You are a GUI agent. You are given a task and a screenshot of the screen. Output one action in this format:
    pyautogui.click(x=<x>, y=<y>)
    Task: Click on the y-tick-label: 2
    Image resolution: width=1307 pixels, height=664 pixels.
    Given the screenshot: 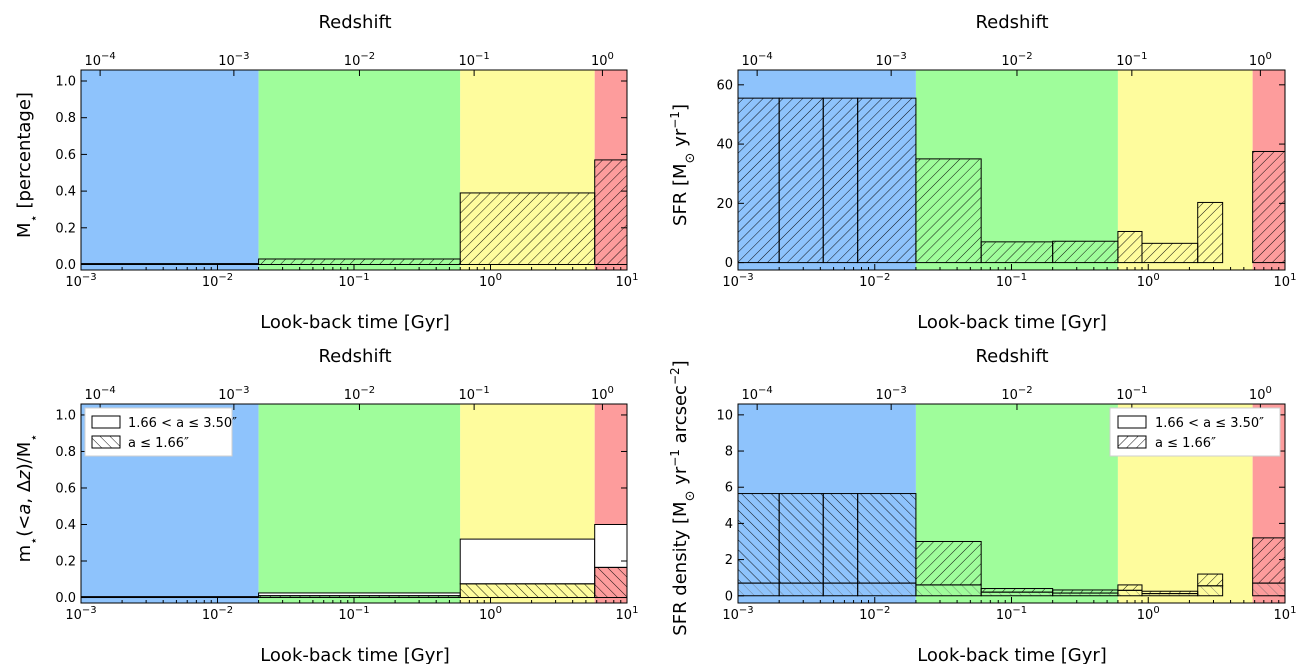 What is the action you would take?
    pyautogui.click(x=729, y=560)
    